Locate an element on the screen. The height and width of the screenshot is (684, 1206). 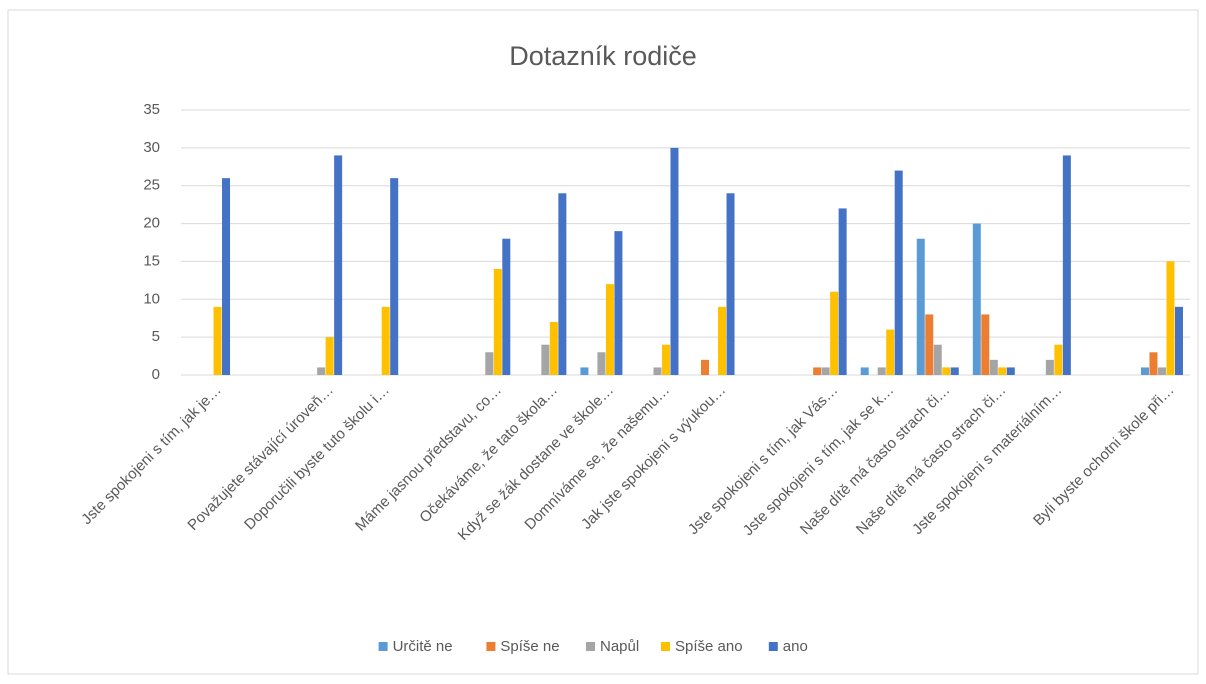
chart-title: Dotazník rodiče is located at coordinates (603, 56).